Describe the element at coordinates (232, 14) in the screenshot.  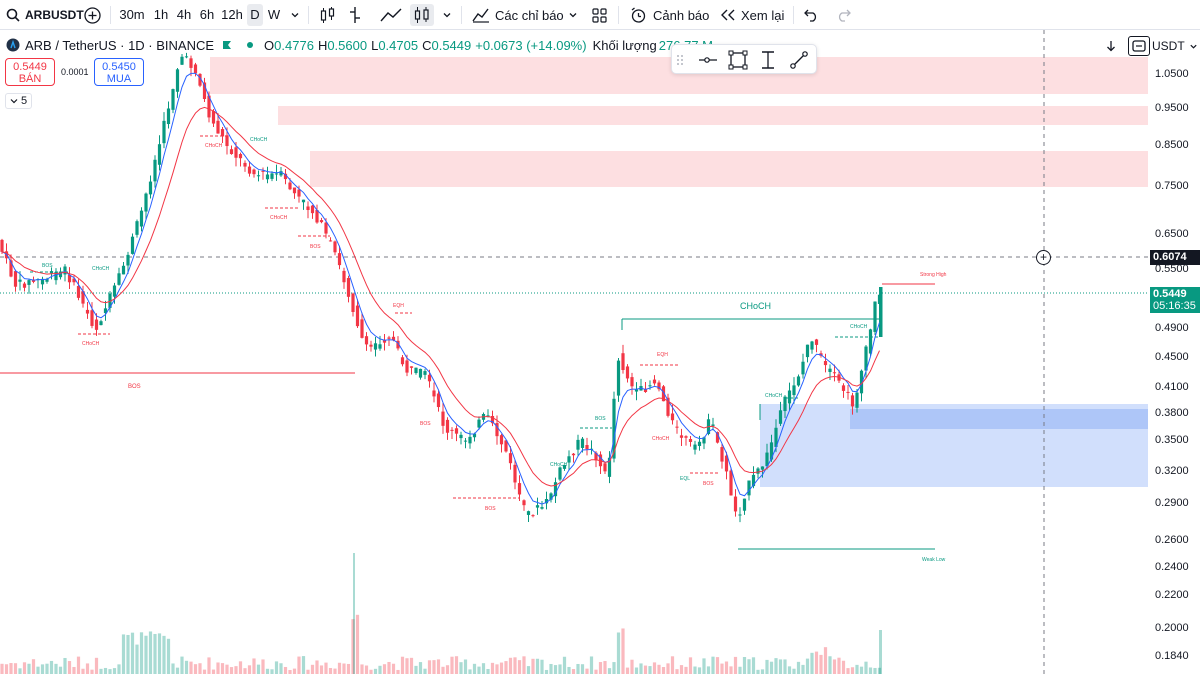
I see `timeframe-12h: 12h` at that location.